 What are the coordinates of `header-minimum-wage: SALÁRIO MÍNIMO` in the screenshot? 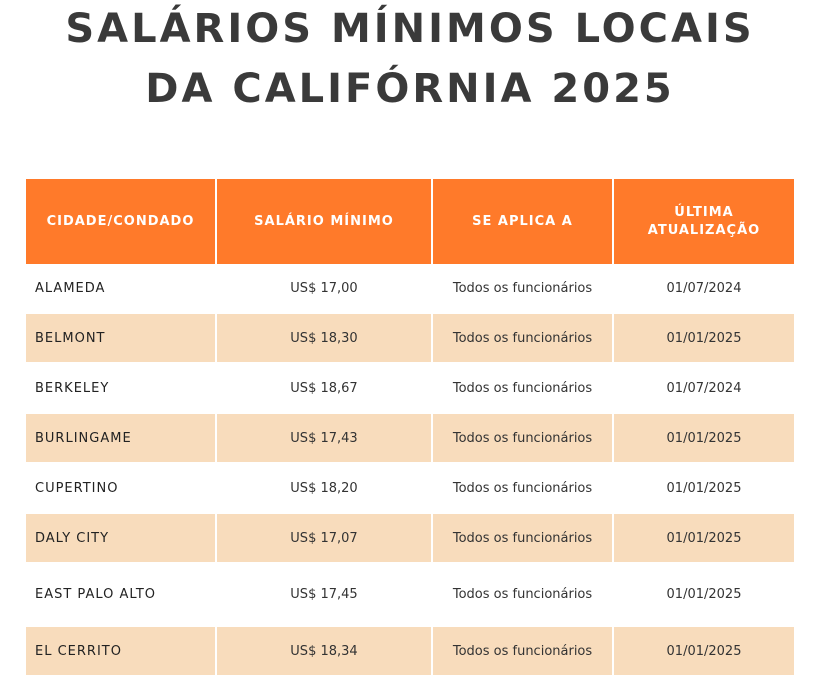 It's located at (325, 221).